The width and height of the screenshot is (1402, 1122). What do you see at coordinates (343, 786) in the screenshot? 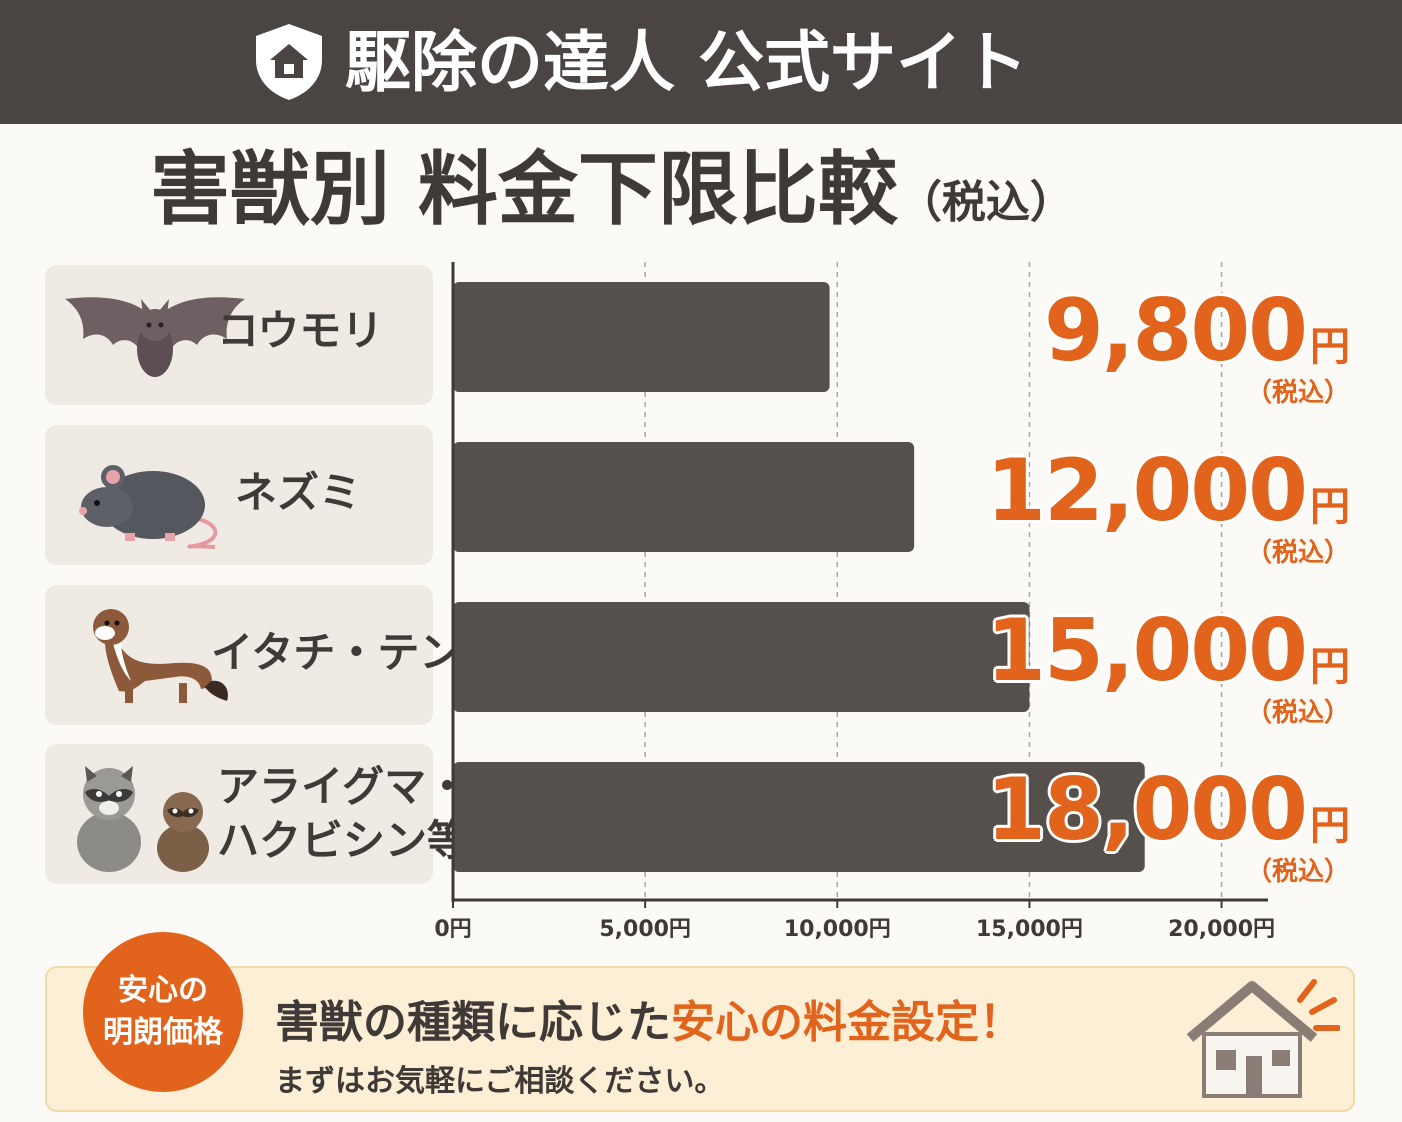
I see `category-label-raccoon-line1: アライグマ・` at bounding box center [343, 786].